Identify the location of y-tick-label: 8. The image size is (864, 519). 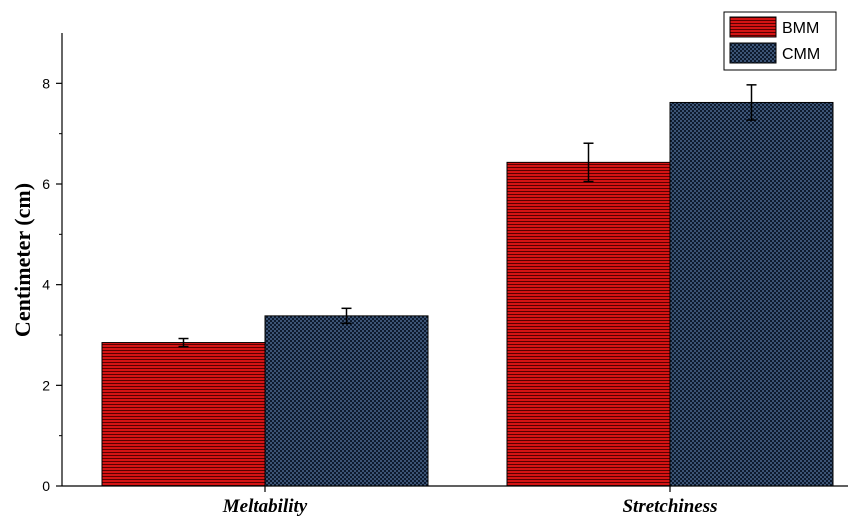
(46, 83).